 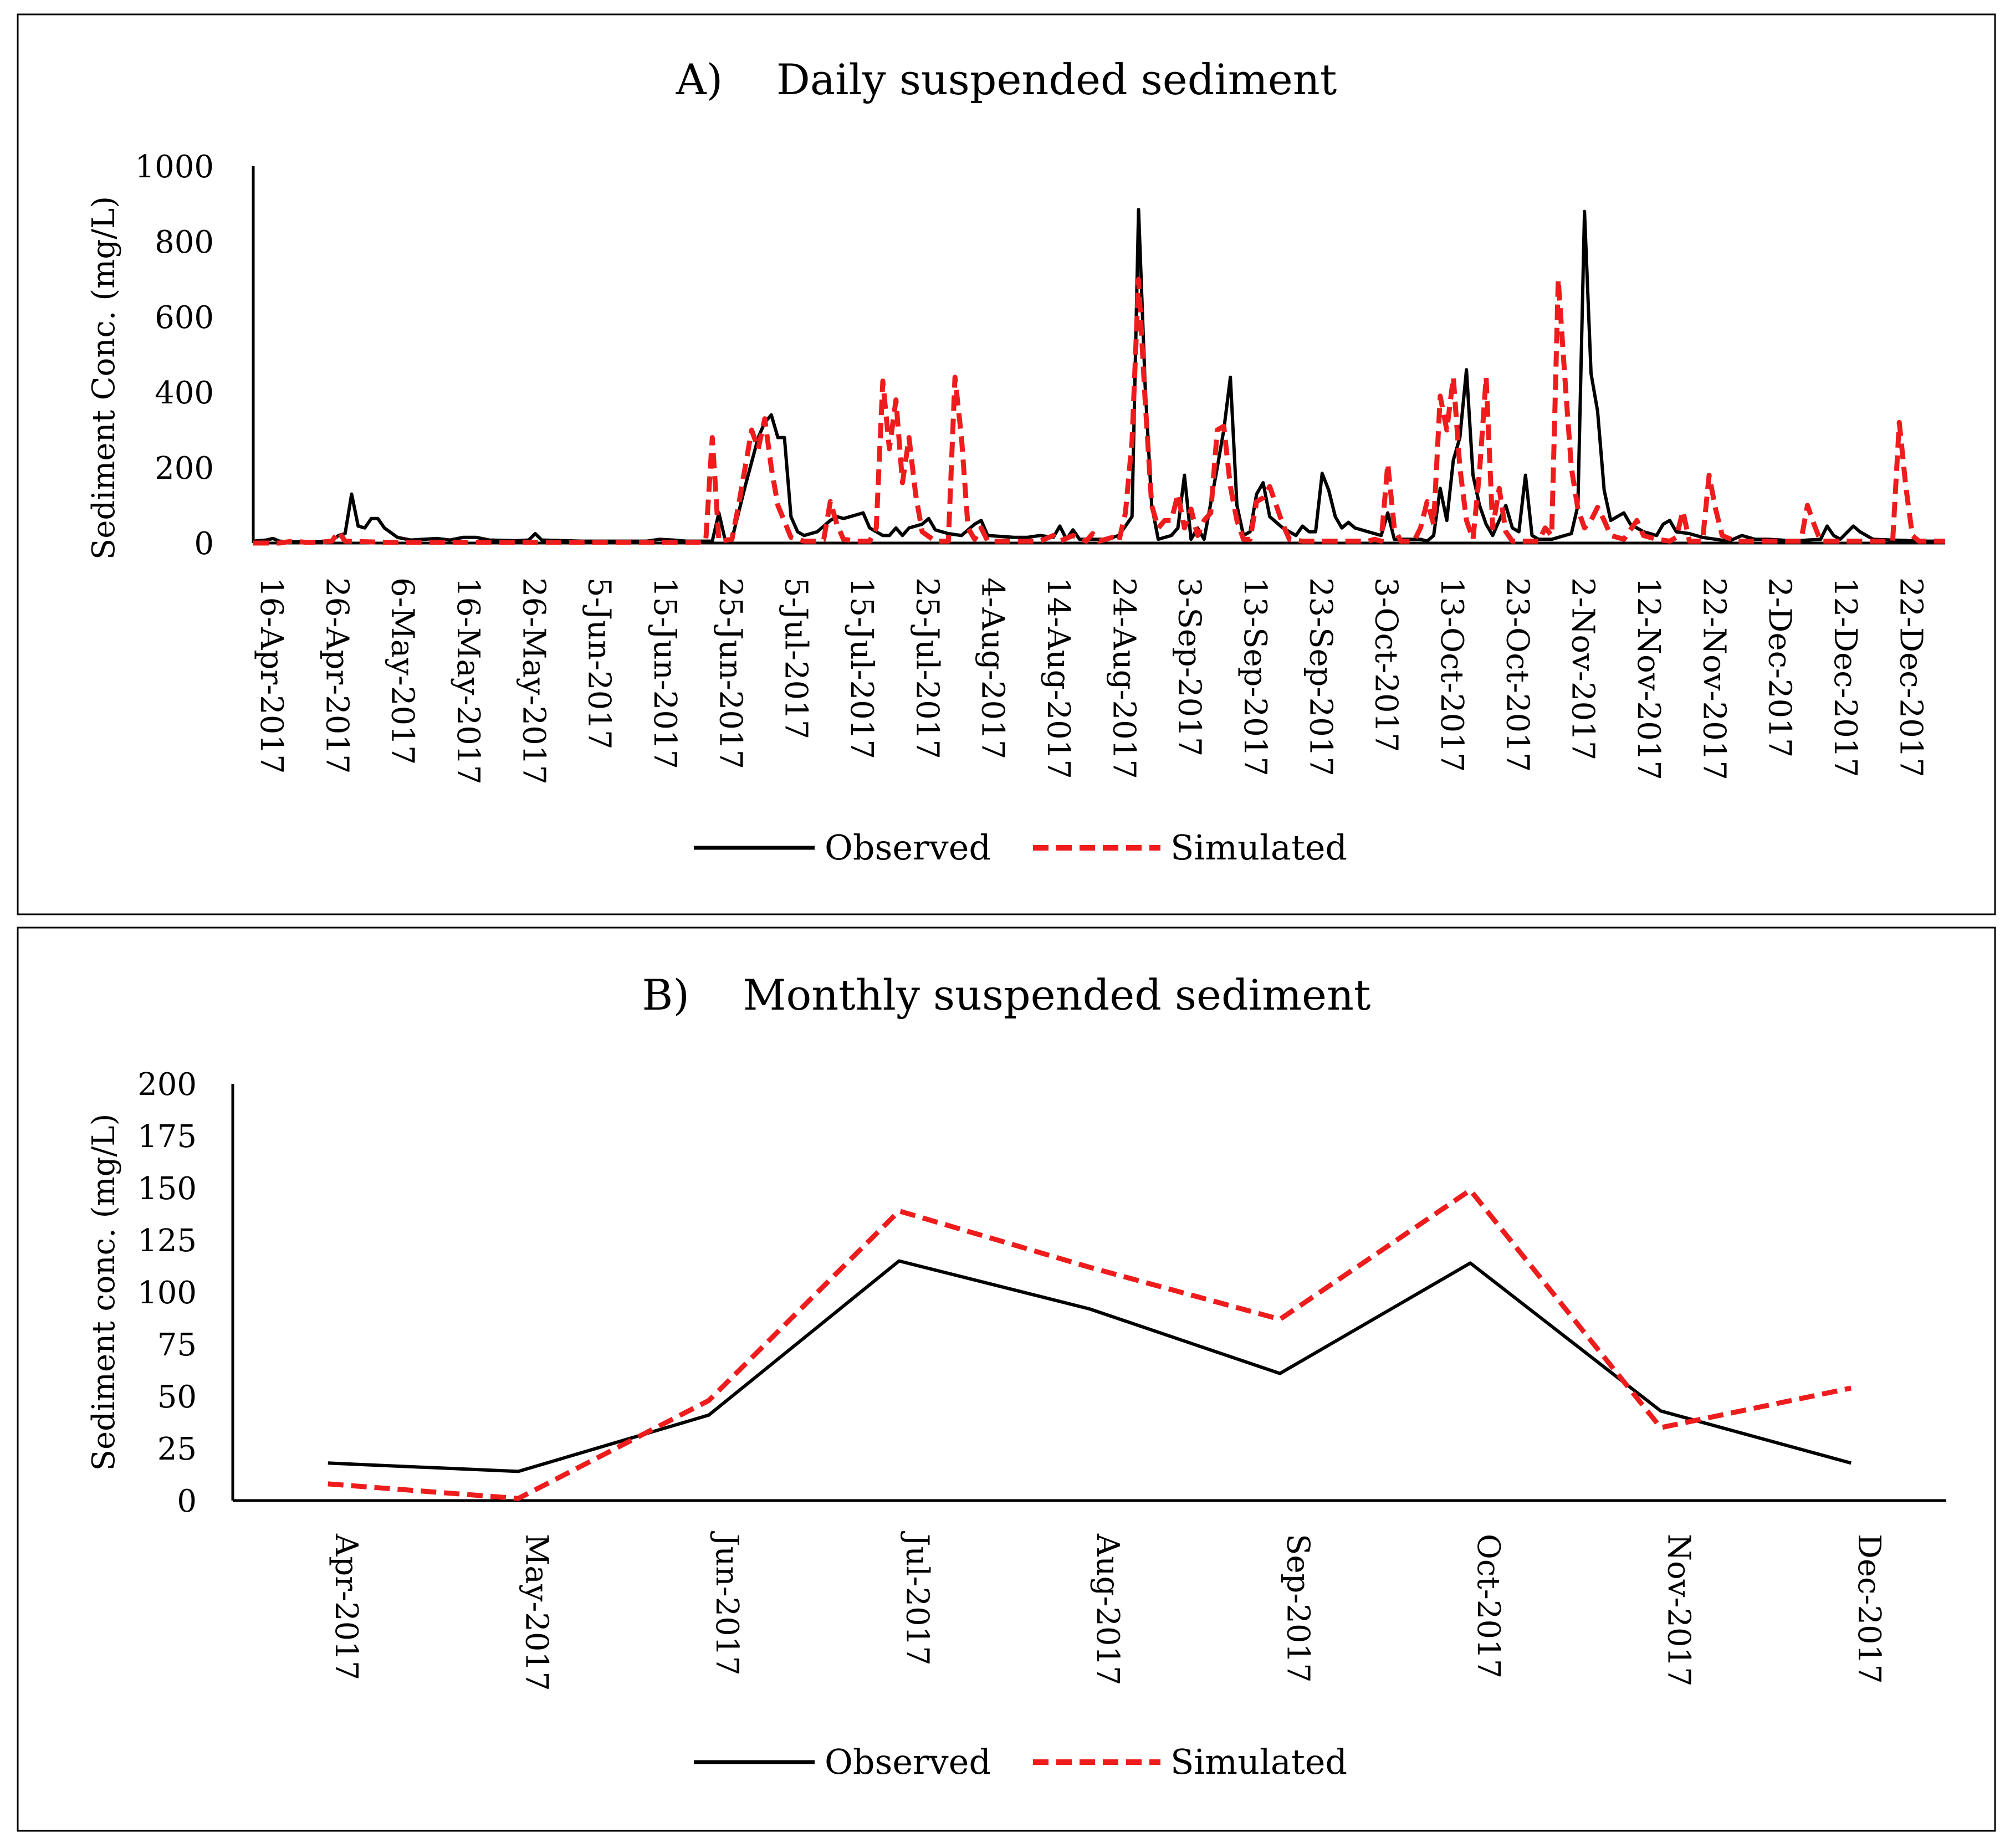 I want to click on panel-a-legend: Observed Simulated, so click(x=1020, y=847).